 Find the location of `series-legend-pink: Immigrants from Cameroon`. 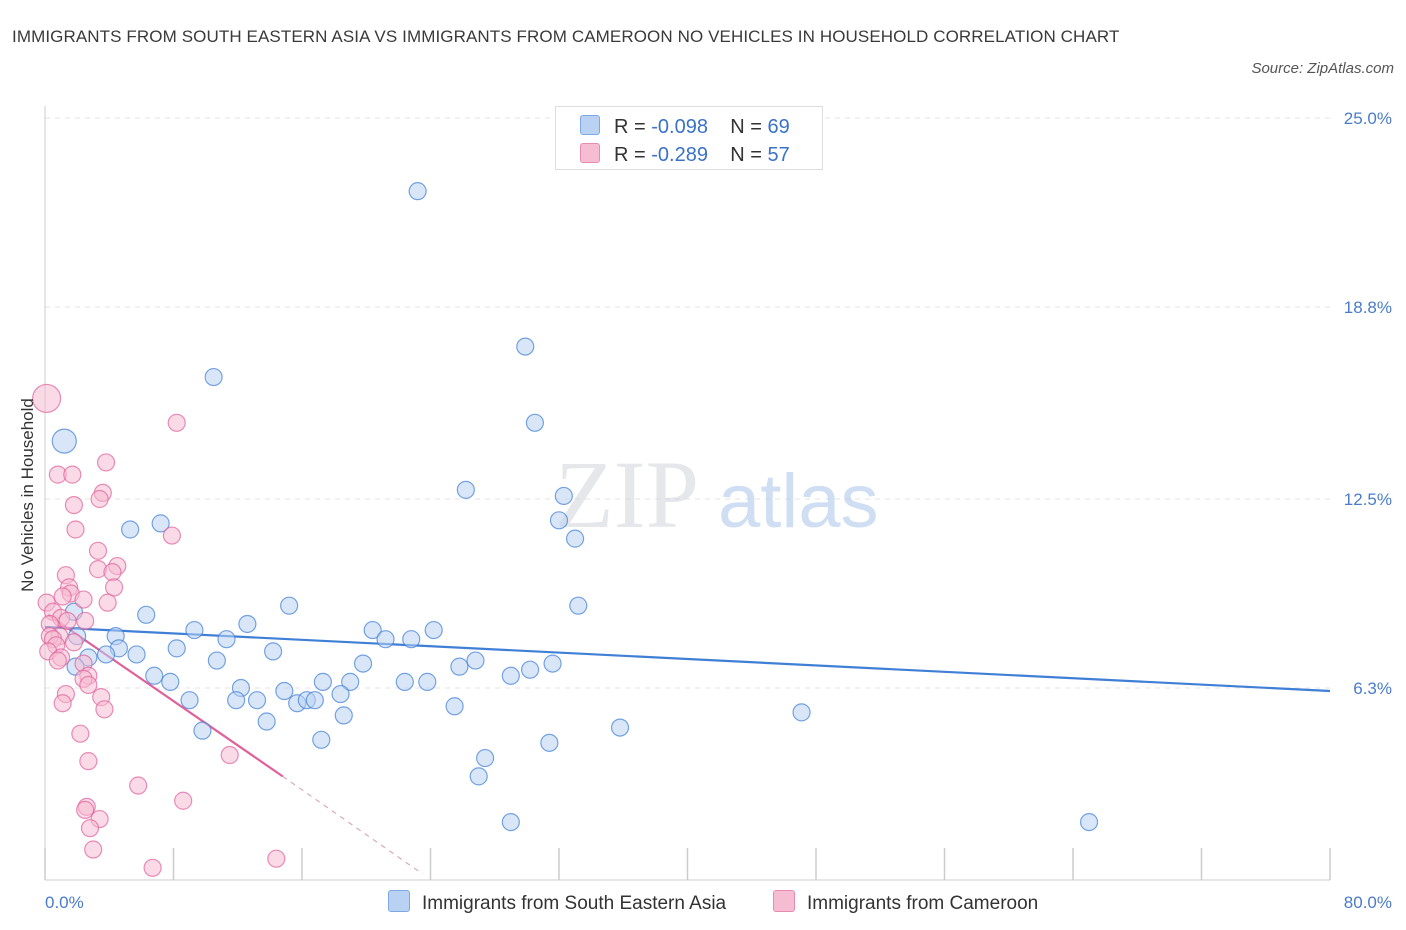

series-legend-pink: Immigrants from Cameroon is located at coordinates (905, 902).